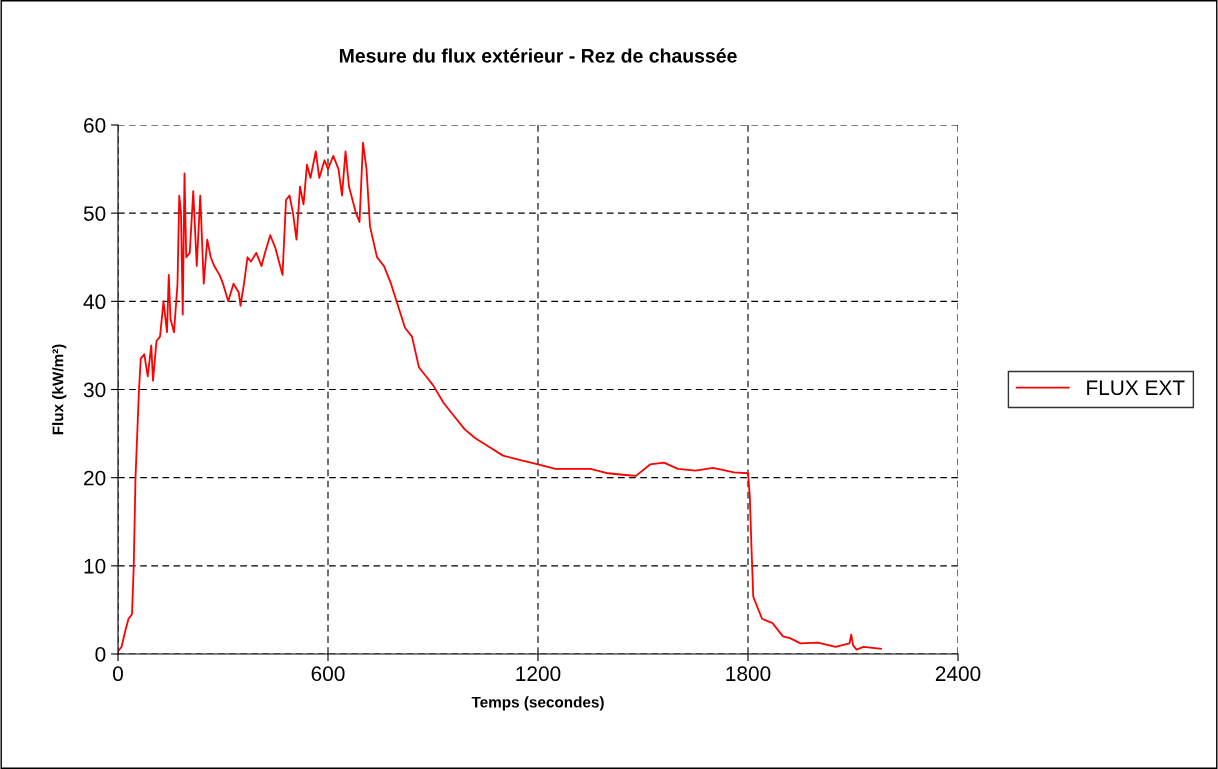 The image size is (1218, 769). Describe the element at coordinates (118, 674) in the screenshot. I see `x-tick-label: 0` at that location.